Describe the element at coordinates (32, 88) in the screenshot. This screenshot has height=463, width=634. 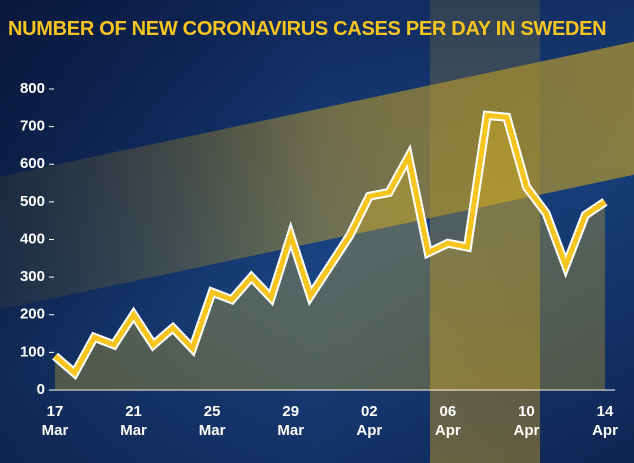
I see `y-tick-label: 800` at that location.